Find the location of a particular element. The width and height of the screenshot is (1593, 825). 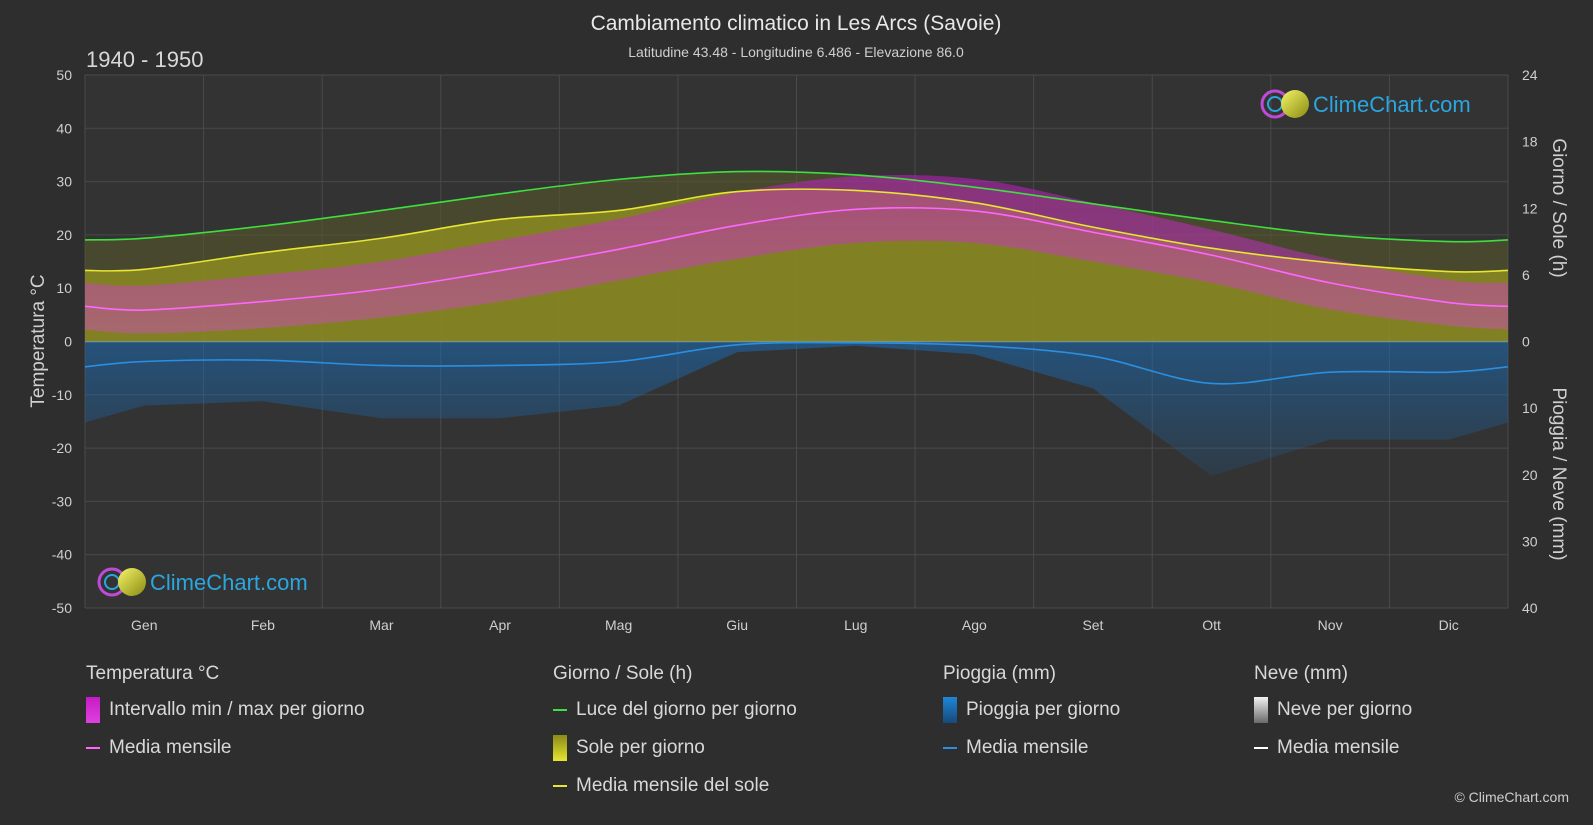

right-bottom-tick-label: 40 is located at coordinates (1530, 608).